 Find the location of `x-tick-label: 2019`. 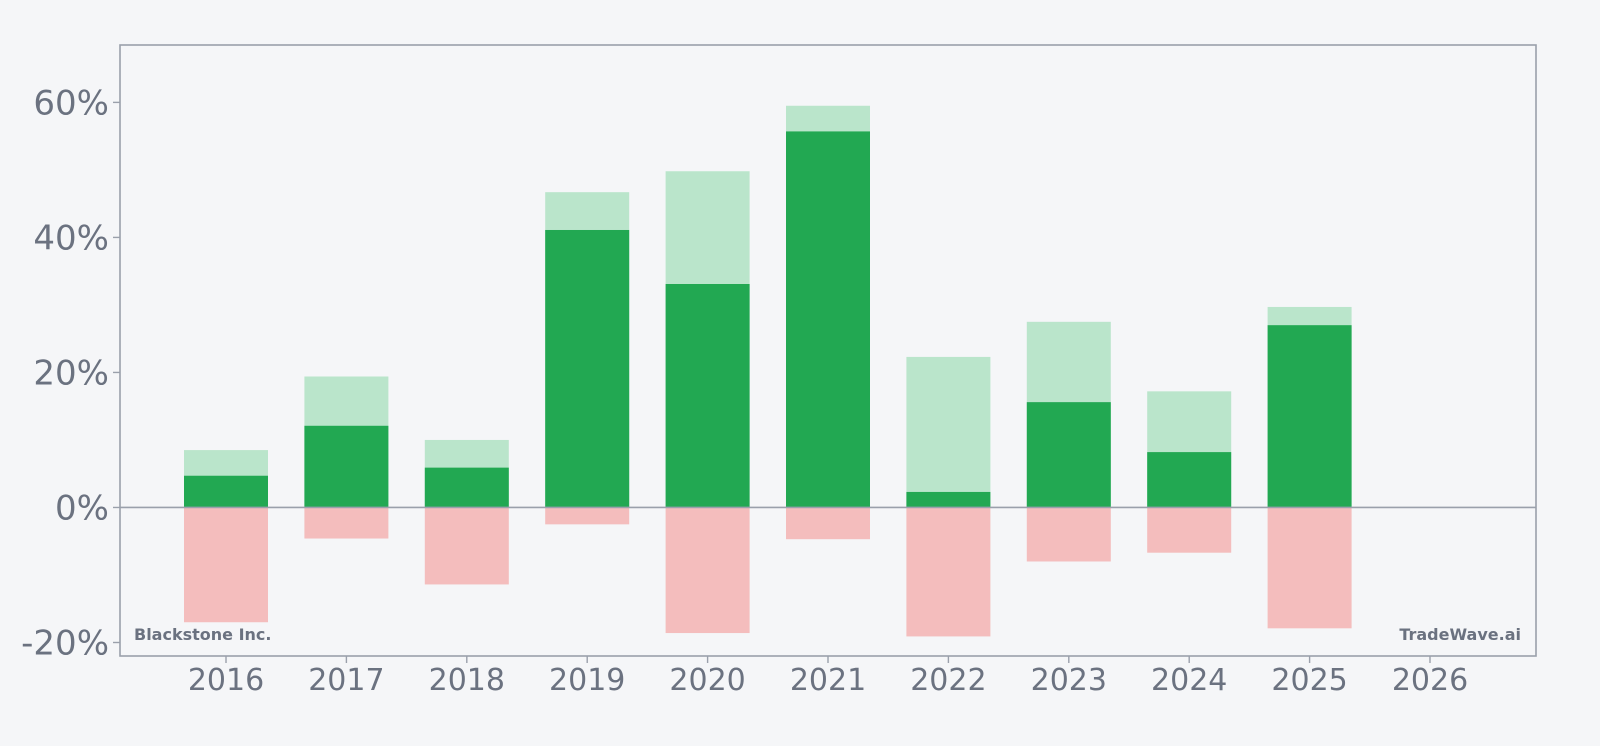

x-tick-label: 2019 is located at coordinates (587, 680).